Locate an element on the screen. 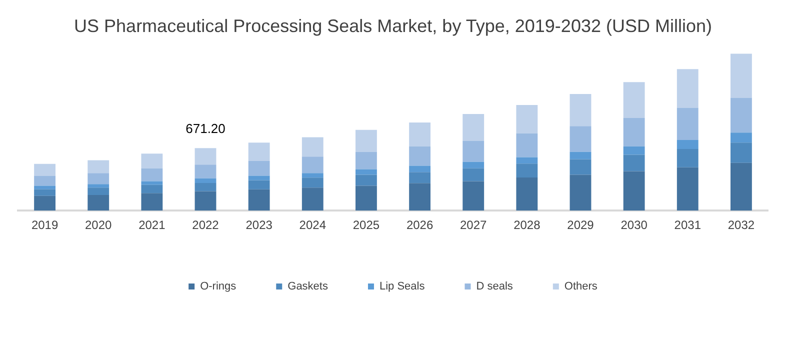  legend-label: Lip Seals is located at coordinates (402, 286).